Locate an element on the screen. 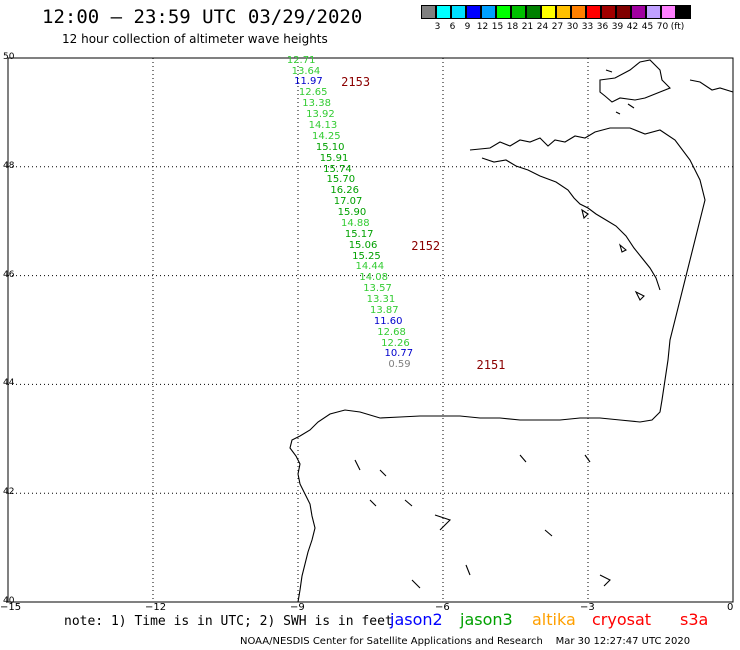  wave-height-label: 14.88 is located at coordinates (355, 223).